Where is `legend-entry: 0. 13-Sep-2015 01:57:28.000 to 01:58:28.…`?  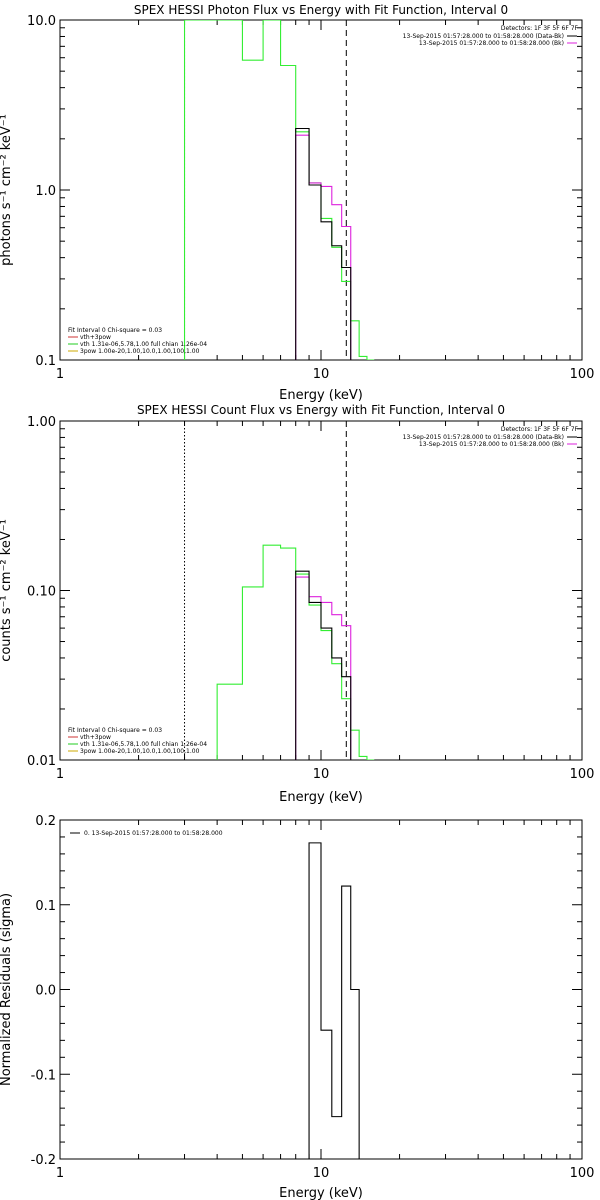
legend-entry: 0. 13-Sep-2015 01:57:28.000 to 01:58:28.… is located at coordinates (153, 833).